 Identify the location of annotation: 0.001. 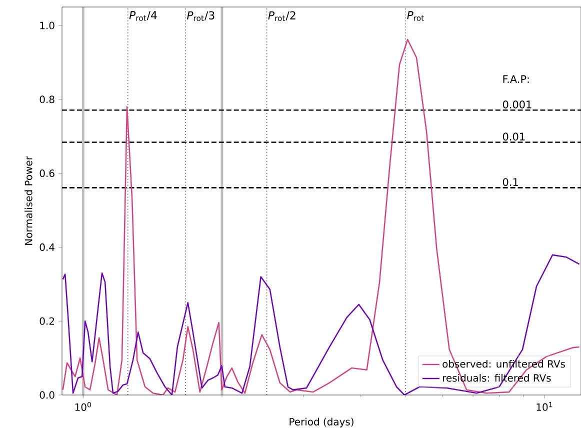
(517, 104).